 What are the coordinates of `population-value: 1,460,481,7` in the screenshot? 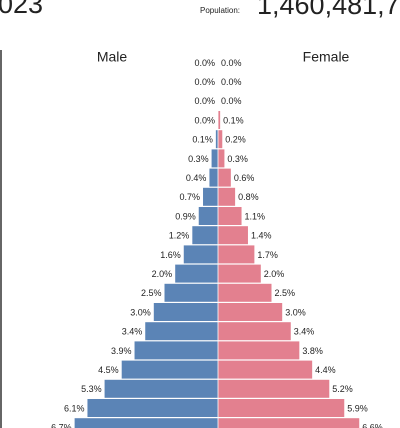 It's located at (328, 10).